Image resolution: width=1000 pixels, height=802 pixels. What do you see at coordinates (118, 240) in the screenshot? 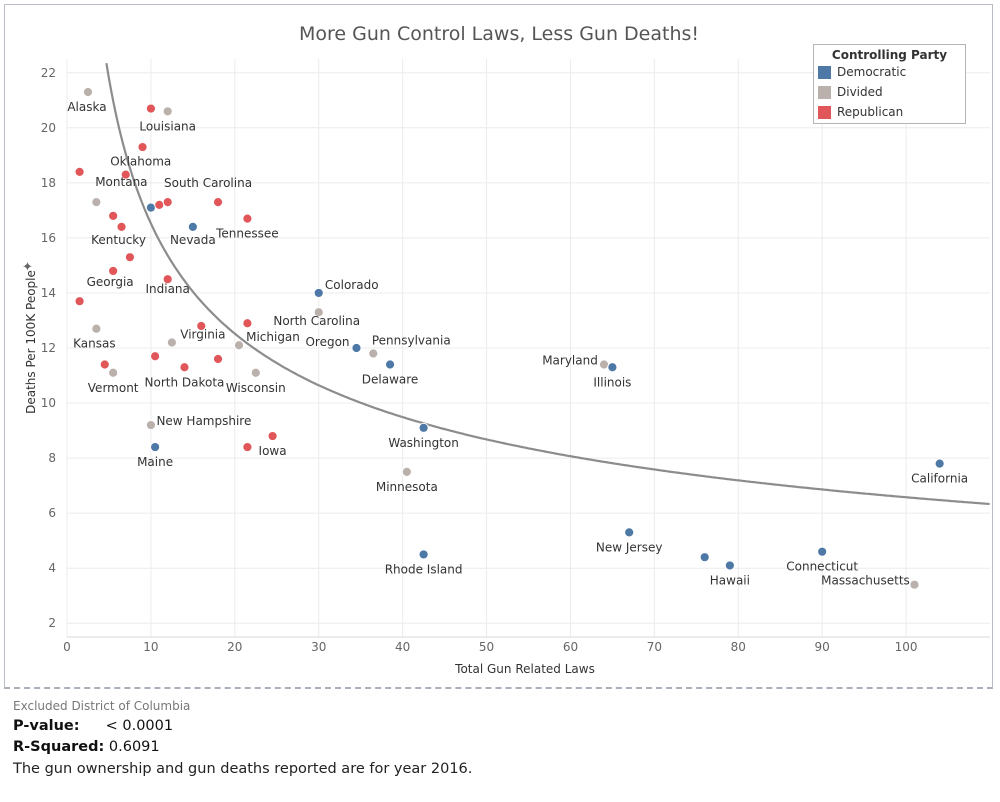
I see `point-label: Kentucky` at bounding box center [118, 240].